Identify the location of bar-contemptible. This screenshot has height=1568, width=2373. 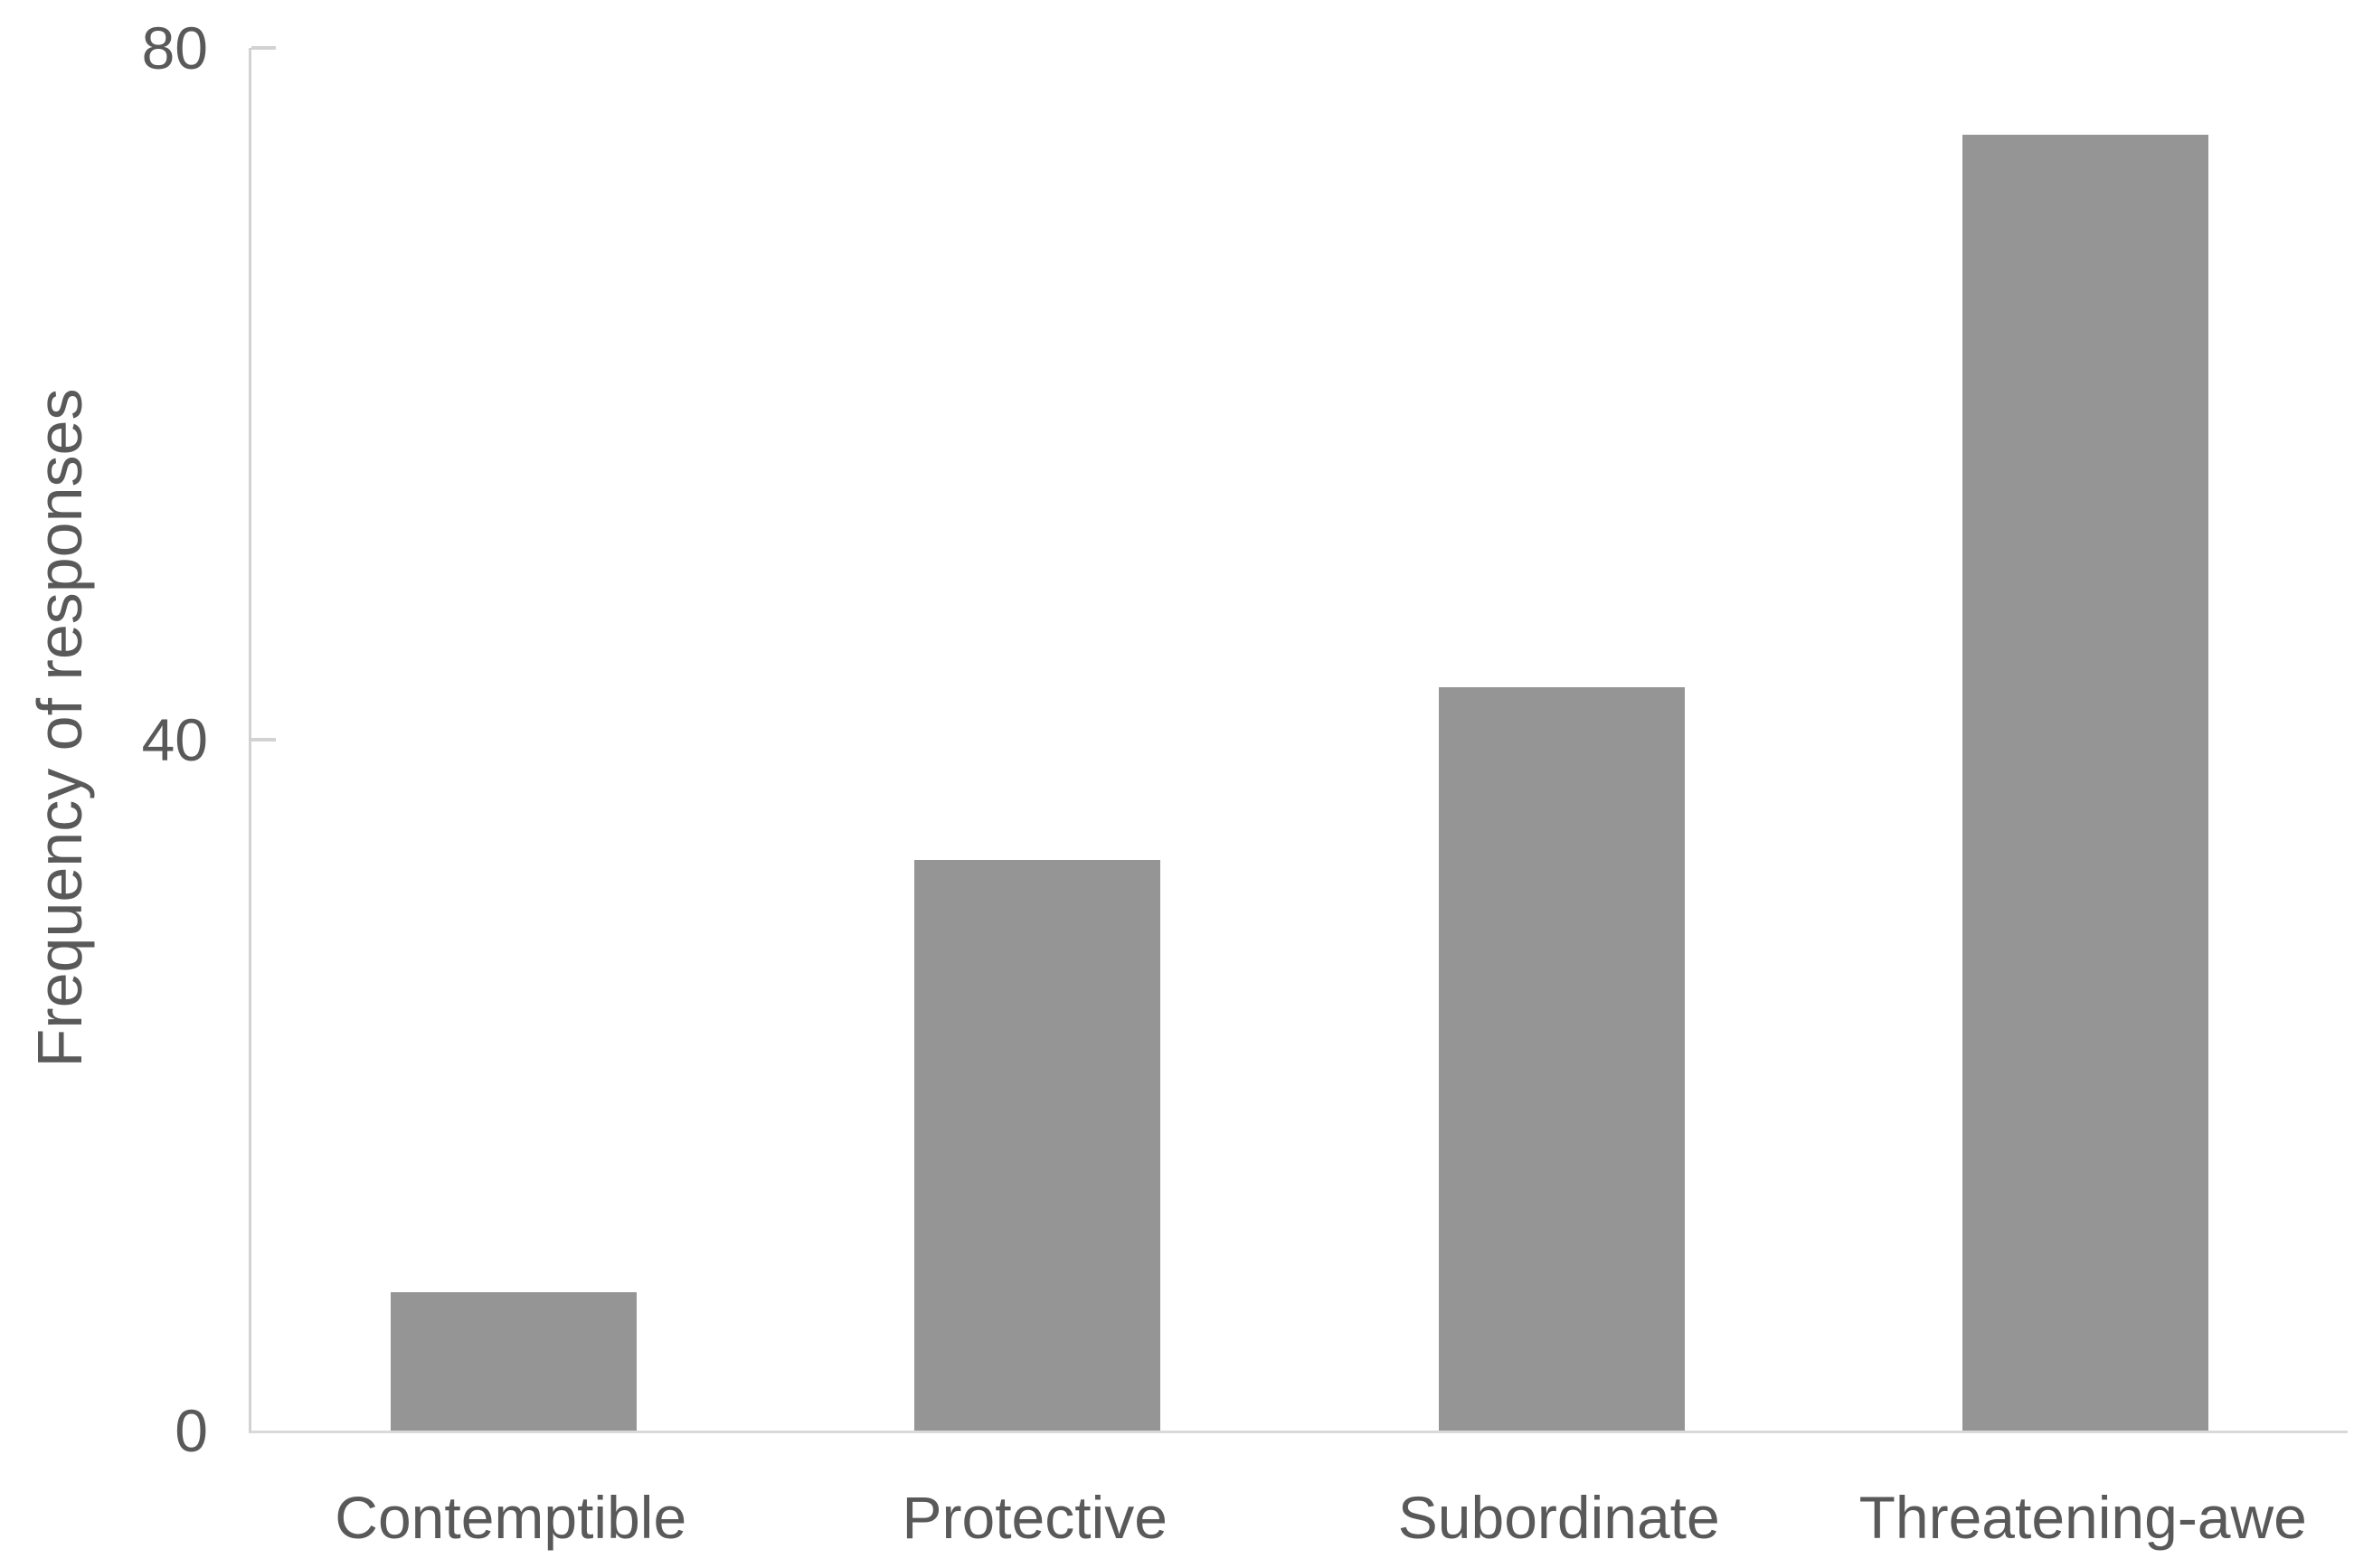
(513, 1361).